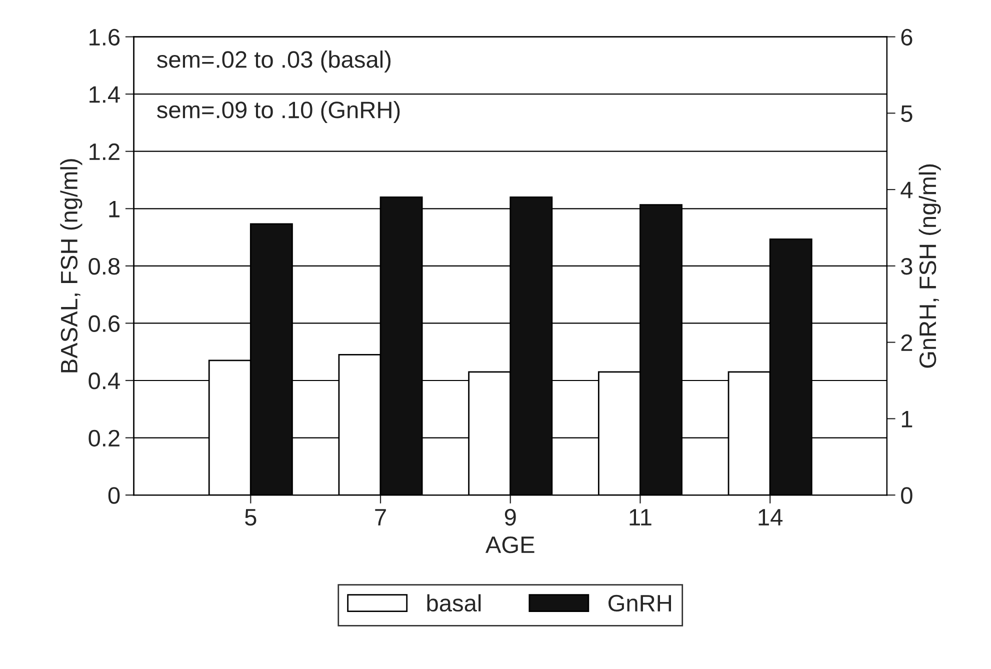 The image size is (991, 669). What do you see at coordinates (104, 323) in the screenshot?
I see `y-tick-label: 0.6` at bounding box center [104, 323].